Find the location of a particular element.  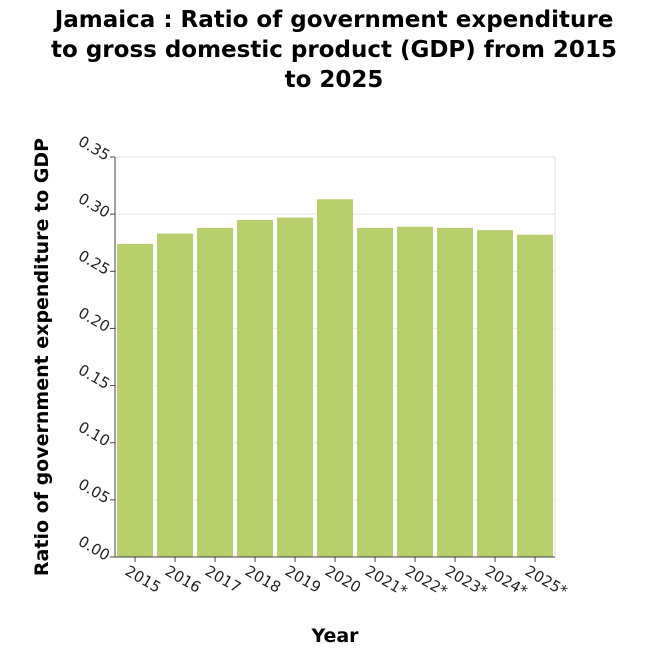

bar-2025-projected is located at coordinates (535, 395).